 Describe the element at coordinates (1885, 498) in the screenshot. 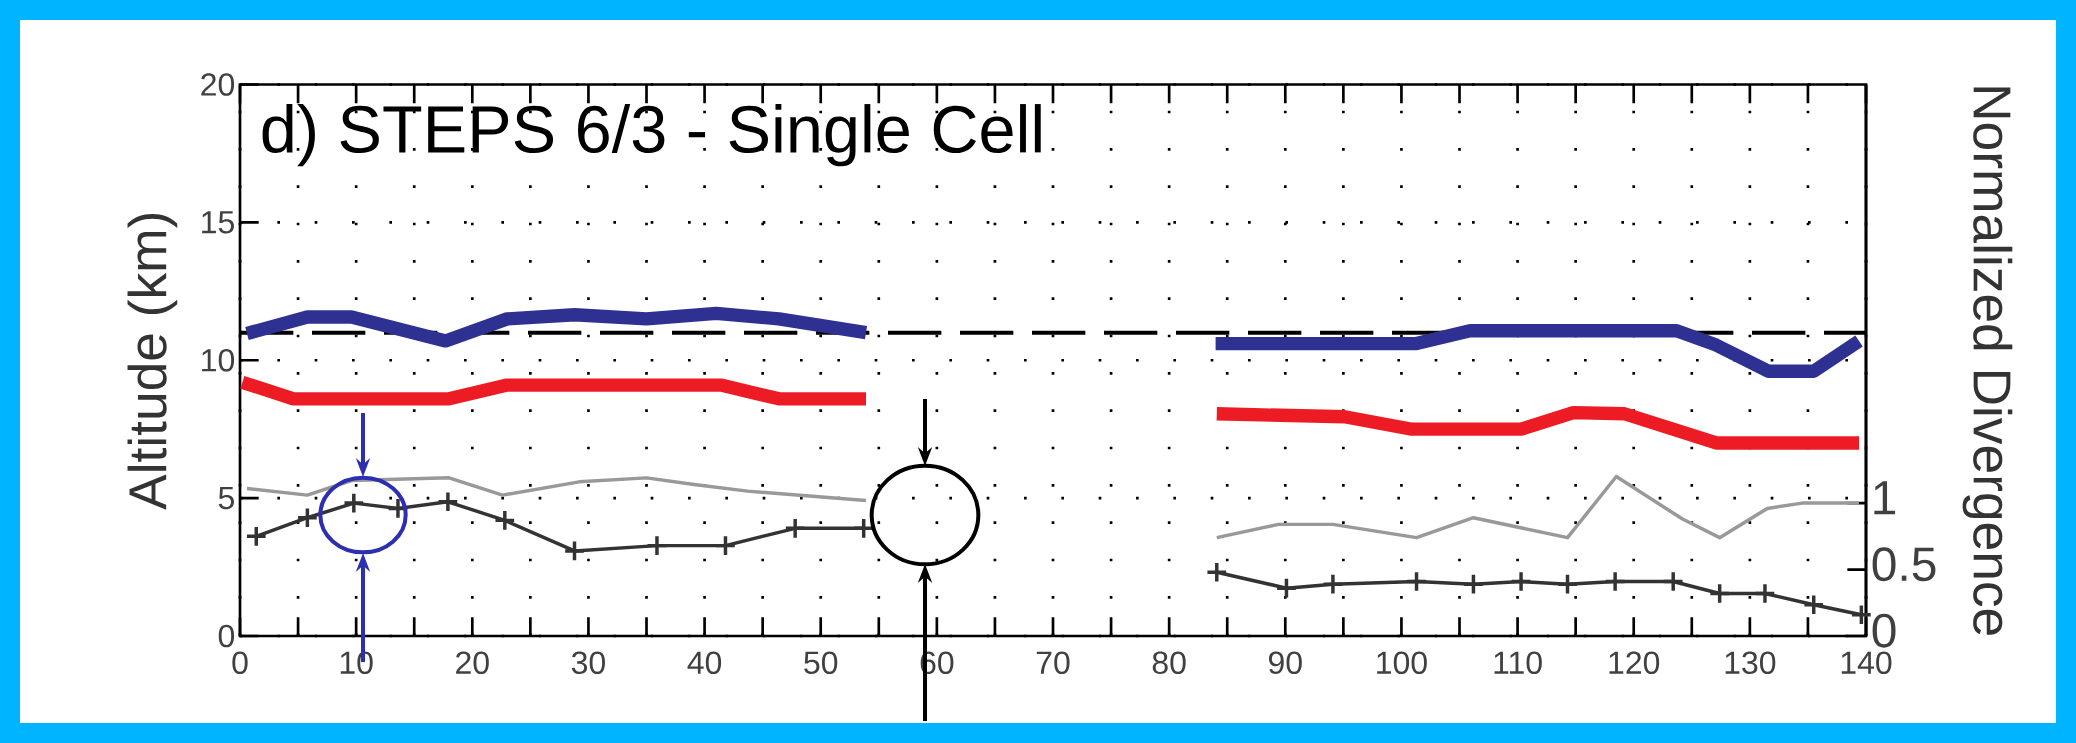

I see `y2-tick-label: 1` at that location.